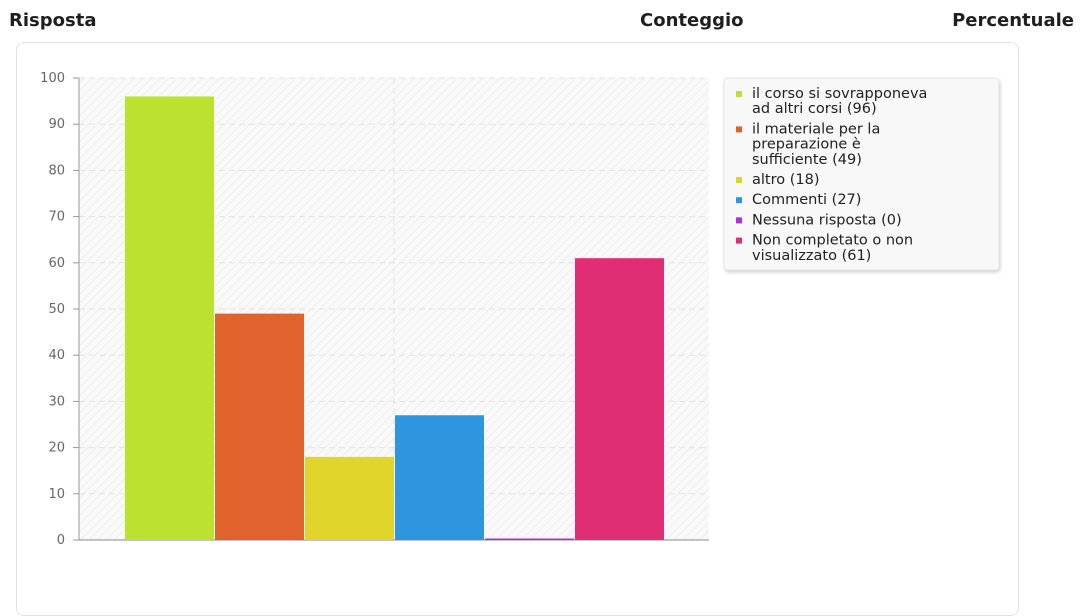 The width and height of the screenshot is (1080, 616). Describe the element at coordinates (814, 109) in the screenshot. I see `legend-label: ad altri corsi (96)` at that location.